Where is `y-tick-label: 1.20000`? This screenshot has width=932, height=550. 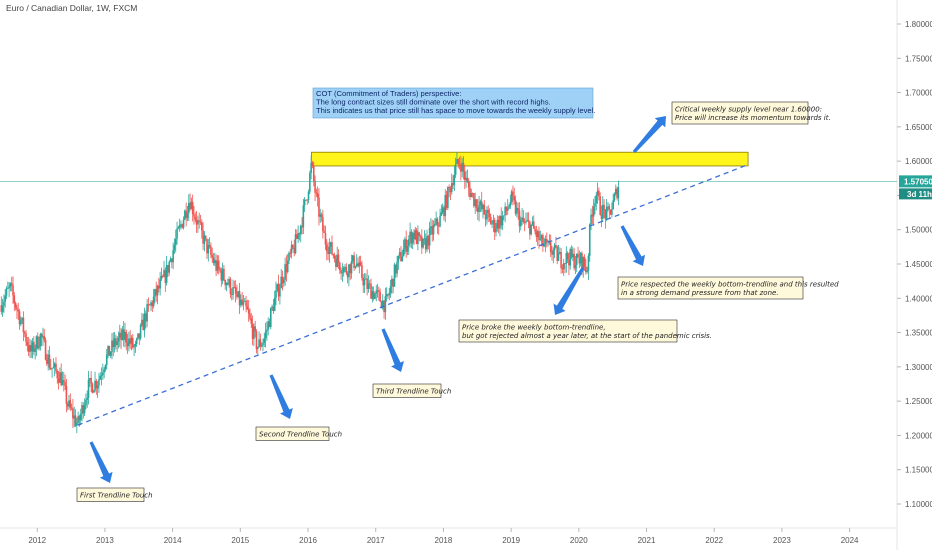 y-tick-label: 1.20000 is located at coordinates (918, 435).